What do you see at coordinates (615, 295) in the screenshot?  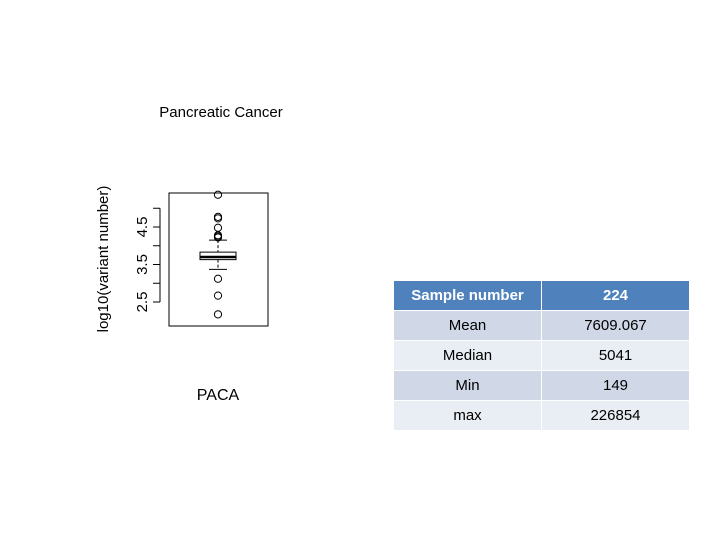 I see `header-sample-count: 224` at bounding box center [615, 295].